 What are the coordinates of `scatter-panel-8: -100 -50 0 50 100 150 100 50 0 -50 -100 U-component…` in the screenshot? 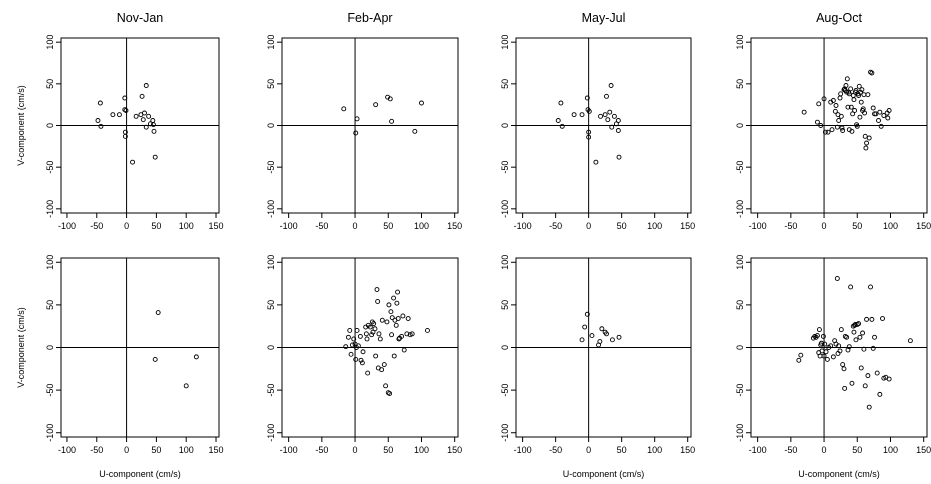 It's located at (833, 367).